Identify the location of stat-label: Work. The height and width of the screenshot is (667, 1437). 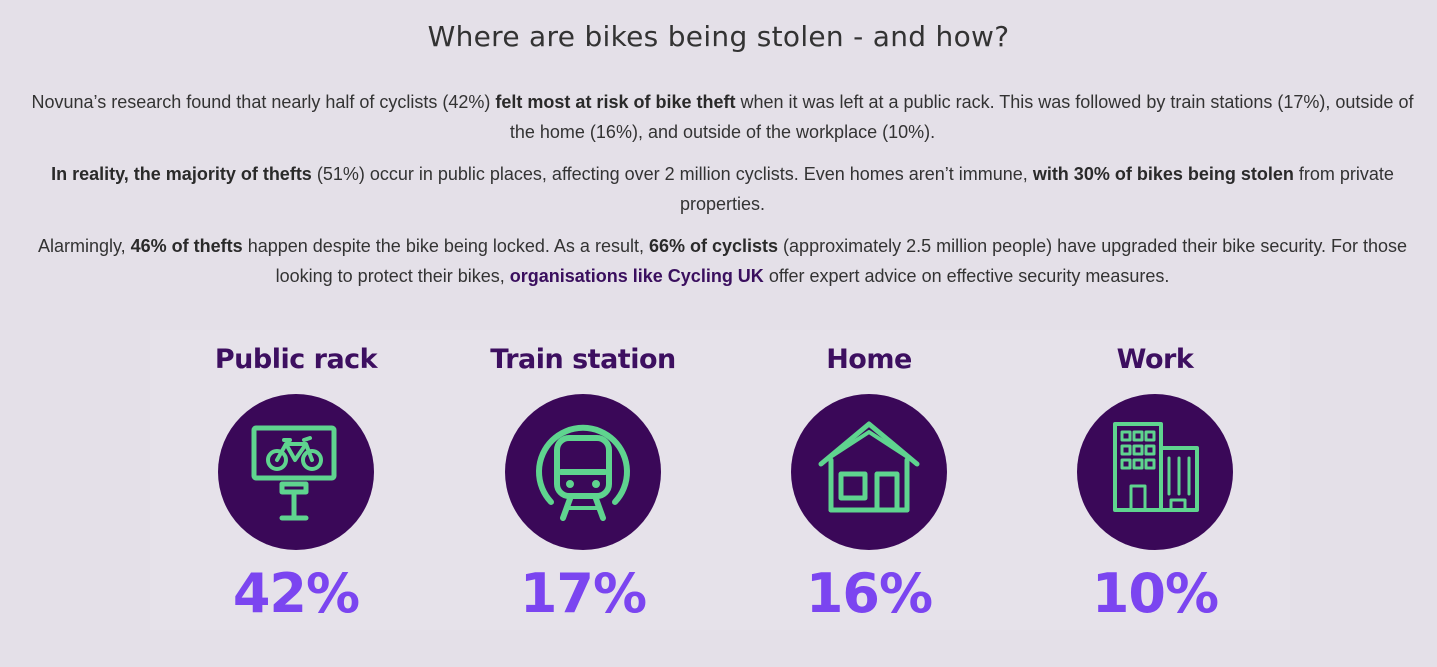
(1155, 359).